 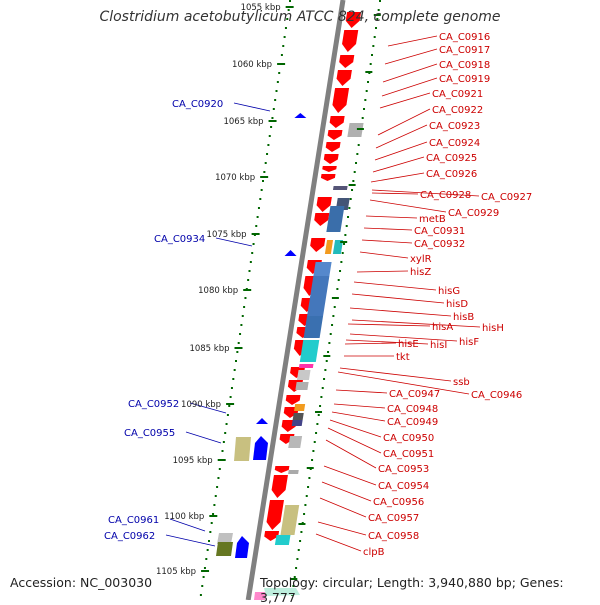 I want to click on forward-gene-label: hisD, so click(x=457, y=304).